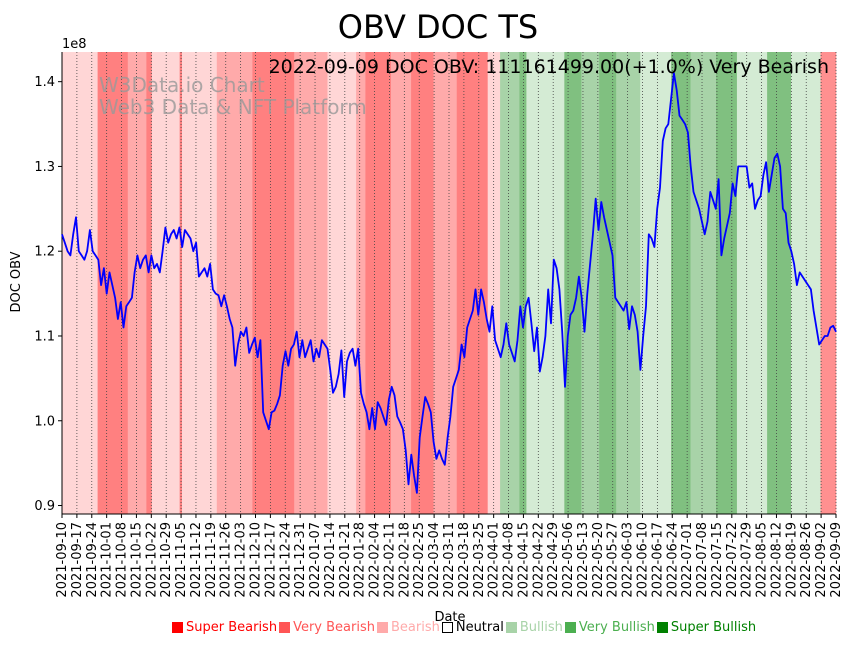  Describe the element at coordinates (232, 627) in the screenshot. I see `legend-label: Super Bearish` at that location.